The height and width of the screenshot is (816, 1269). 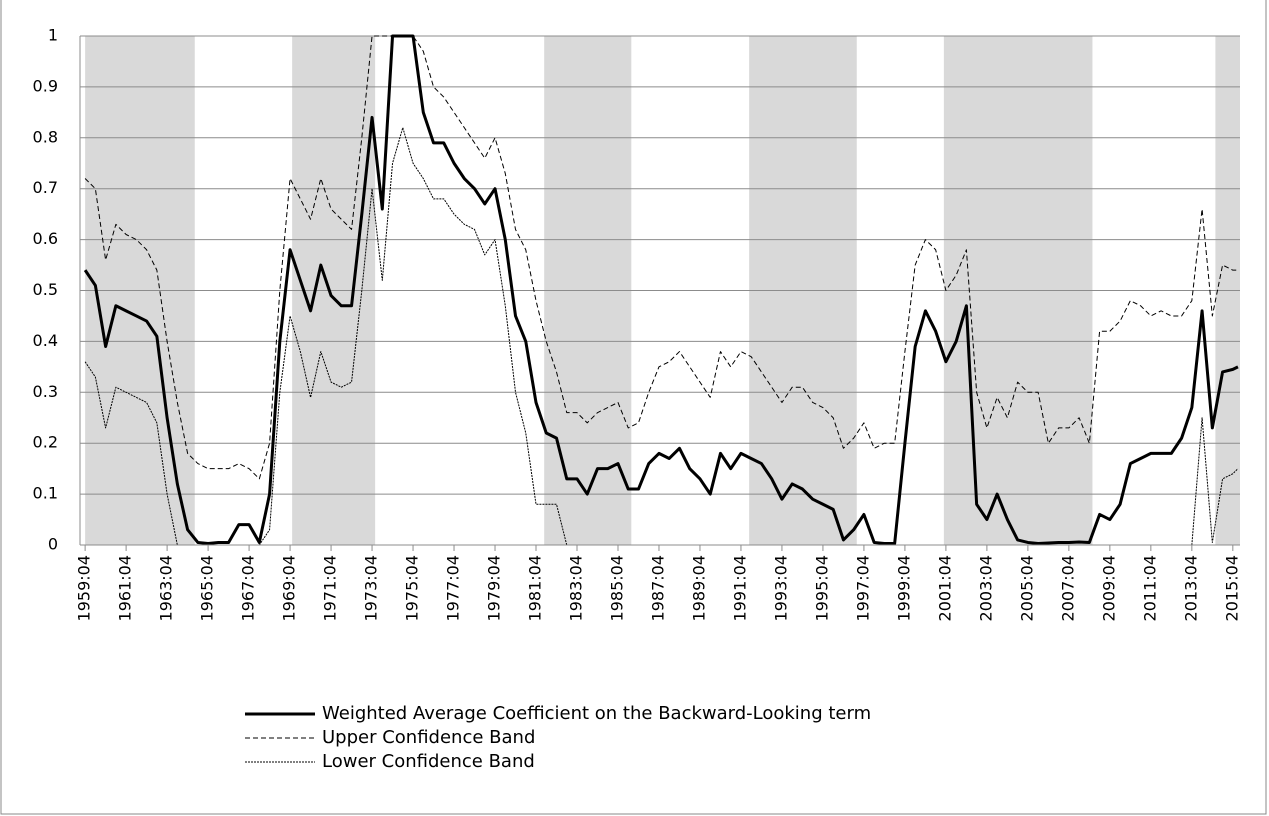 What do you see at coordinates (45, 85) in the screenshot?
I see `y-tick-label: 0.9` at bounding box center [45, 85].